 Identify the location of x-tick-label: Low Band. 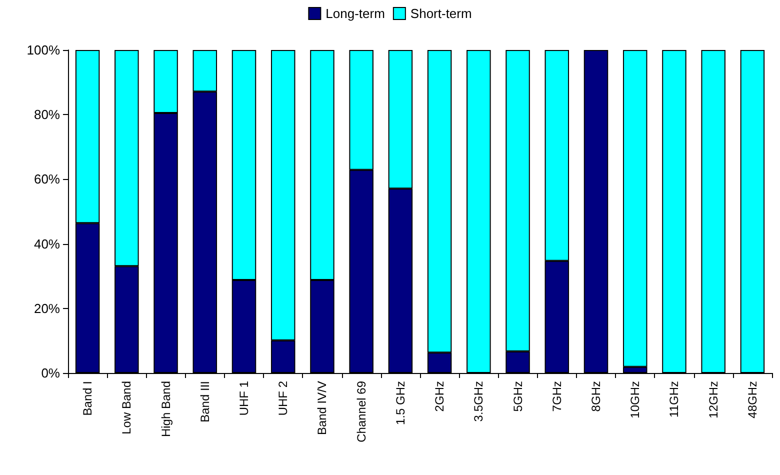
(127, 407).